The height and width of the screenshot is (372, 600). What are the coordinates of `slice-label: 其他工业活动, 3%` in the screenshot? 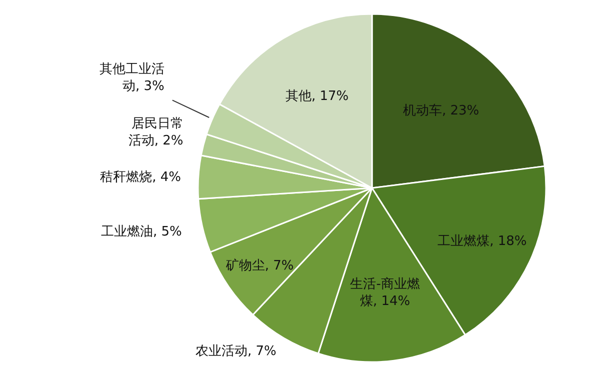 It's located at (131, 78).